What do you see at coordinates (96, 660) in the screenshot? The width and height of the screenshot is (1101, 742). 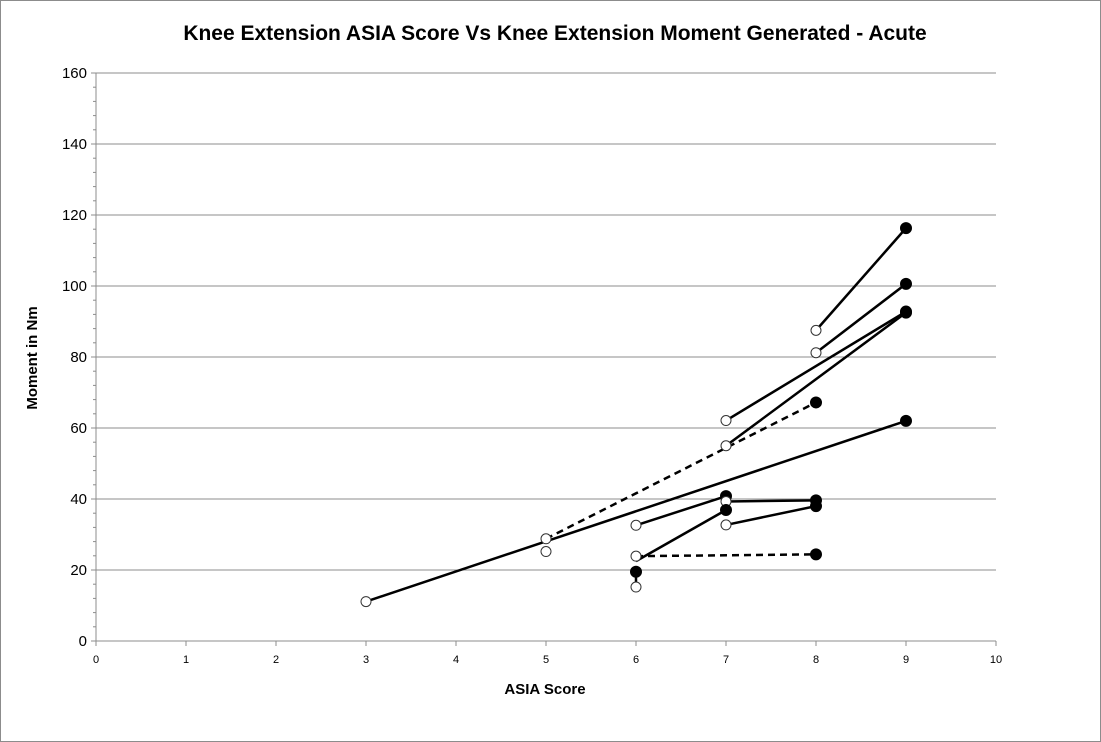 I see `x-tick-label: 0` at bounding box center [96, 660].